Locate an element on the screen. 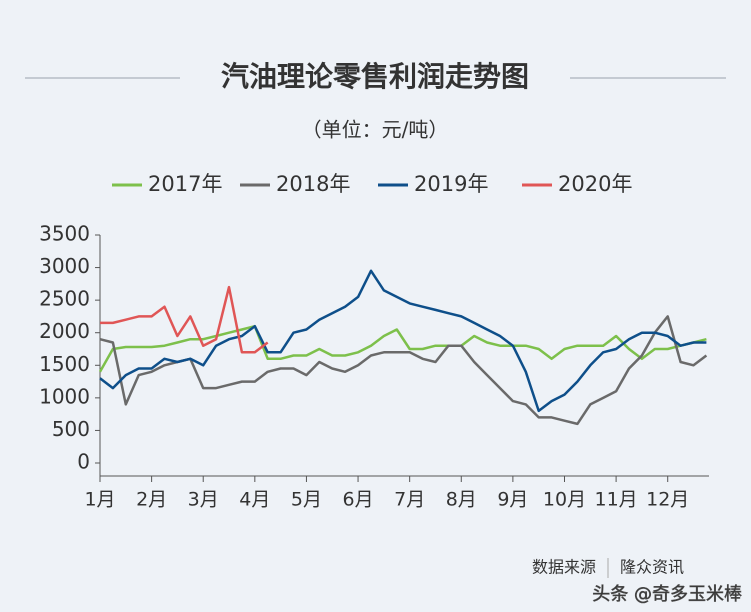 Image resolution: width=751 pixels, height=612 pixels. watermark: 头条 @奇多玉米棒 is located at coordinates (667, 594).